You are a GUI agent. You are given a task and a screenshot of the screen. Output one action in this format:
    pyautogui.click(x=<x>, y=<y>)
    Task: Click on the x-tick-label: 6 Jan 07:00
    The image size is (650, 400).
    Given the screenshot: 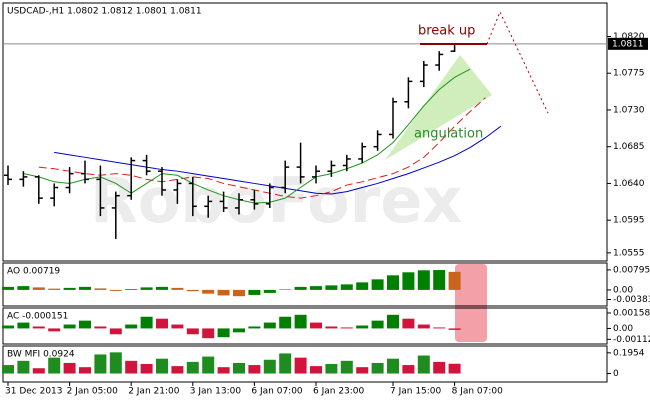 What is the action you would take?
    pyautogui.click(x=277, y=392)
    